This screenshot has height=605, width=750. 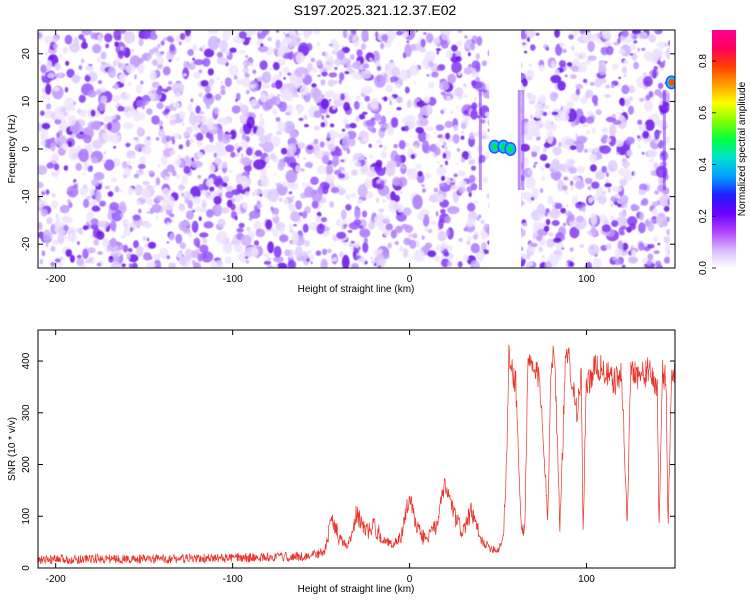 What do you see at coordinates (480, 140) in the screenshot?
I see `spectrogram-streak` at bounding box center [480, 140].